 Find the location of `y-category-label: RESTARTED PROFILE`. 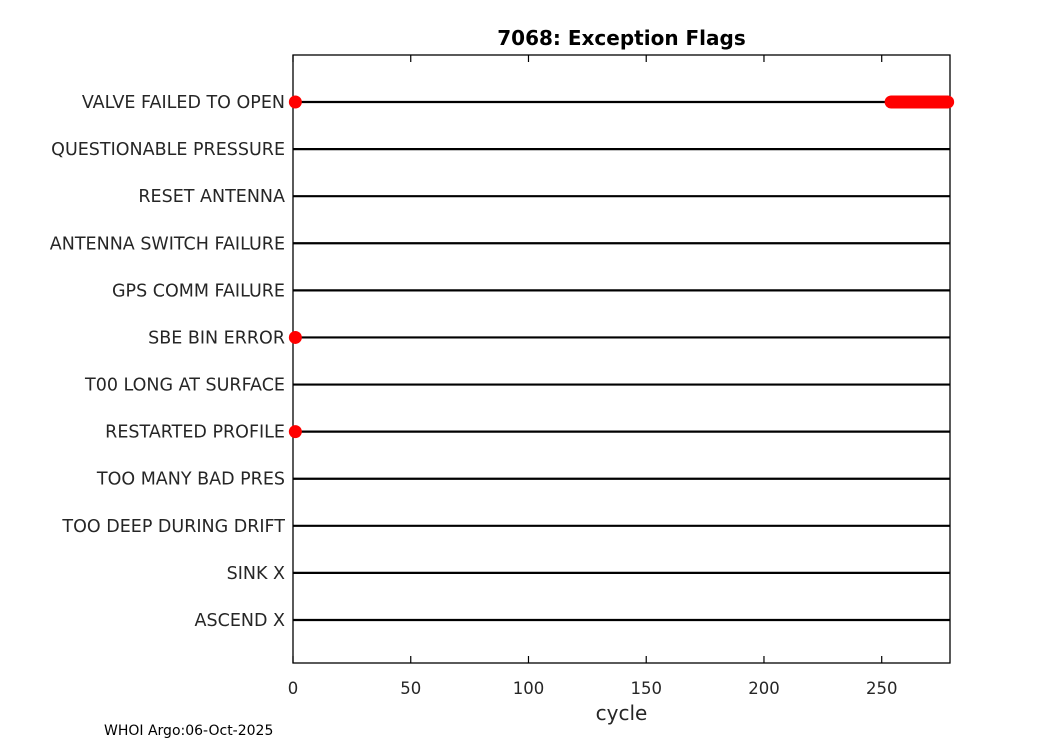

y-category-label: RESTARTED PROFILE is located at coordinates (195, 433).